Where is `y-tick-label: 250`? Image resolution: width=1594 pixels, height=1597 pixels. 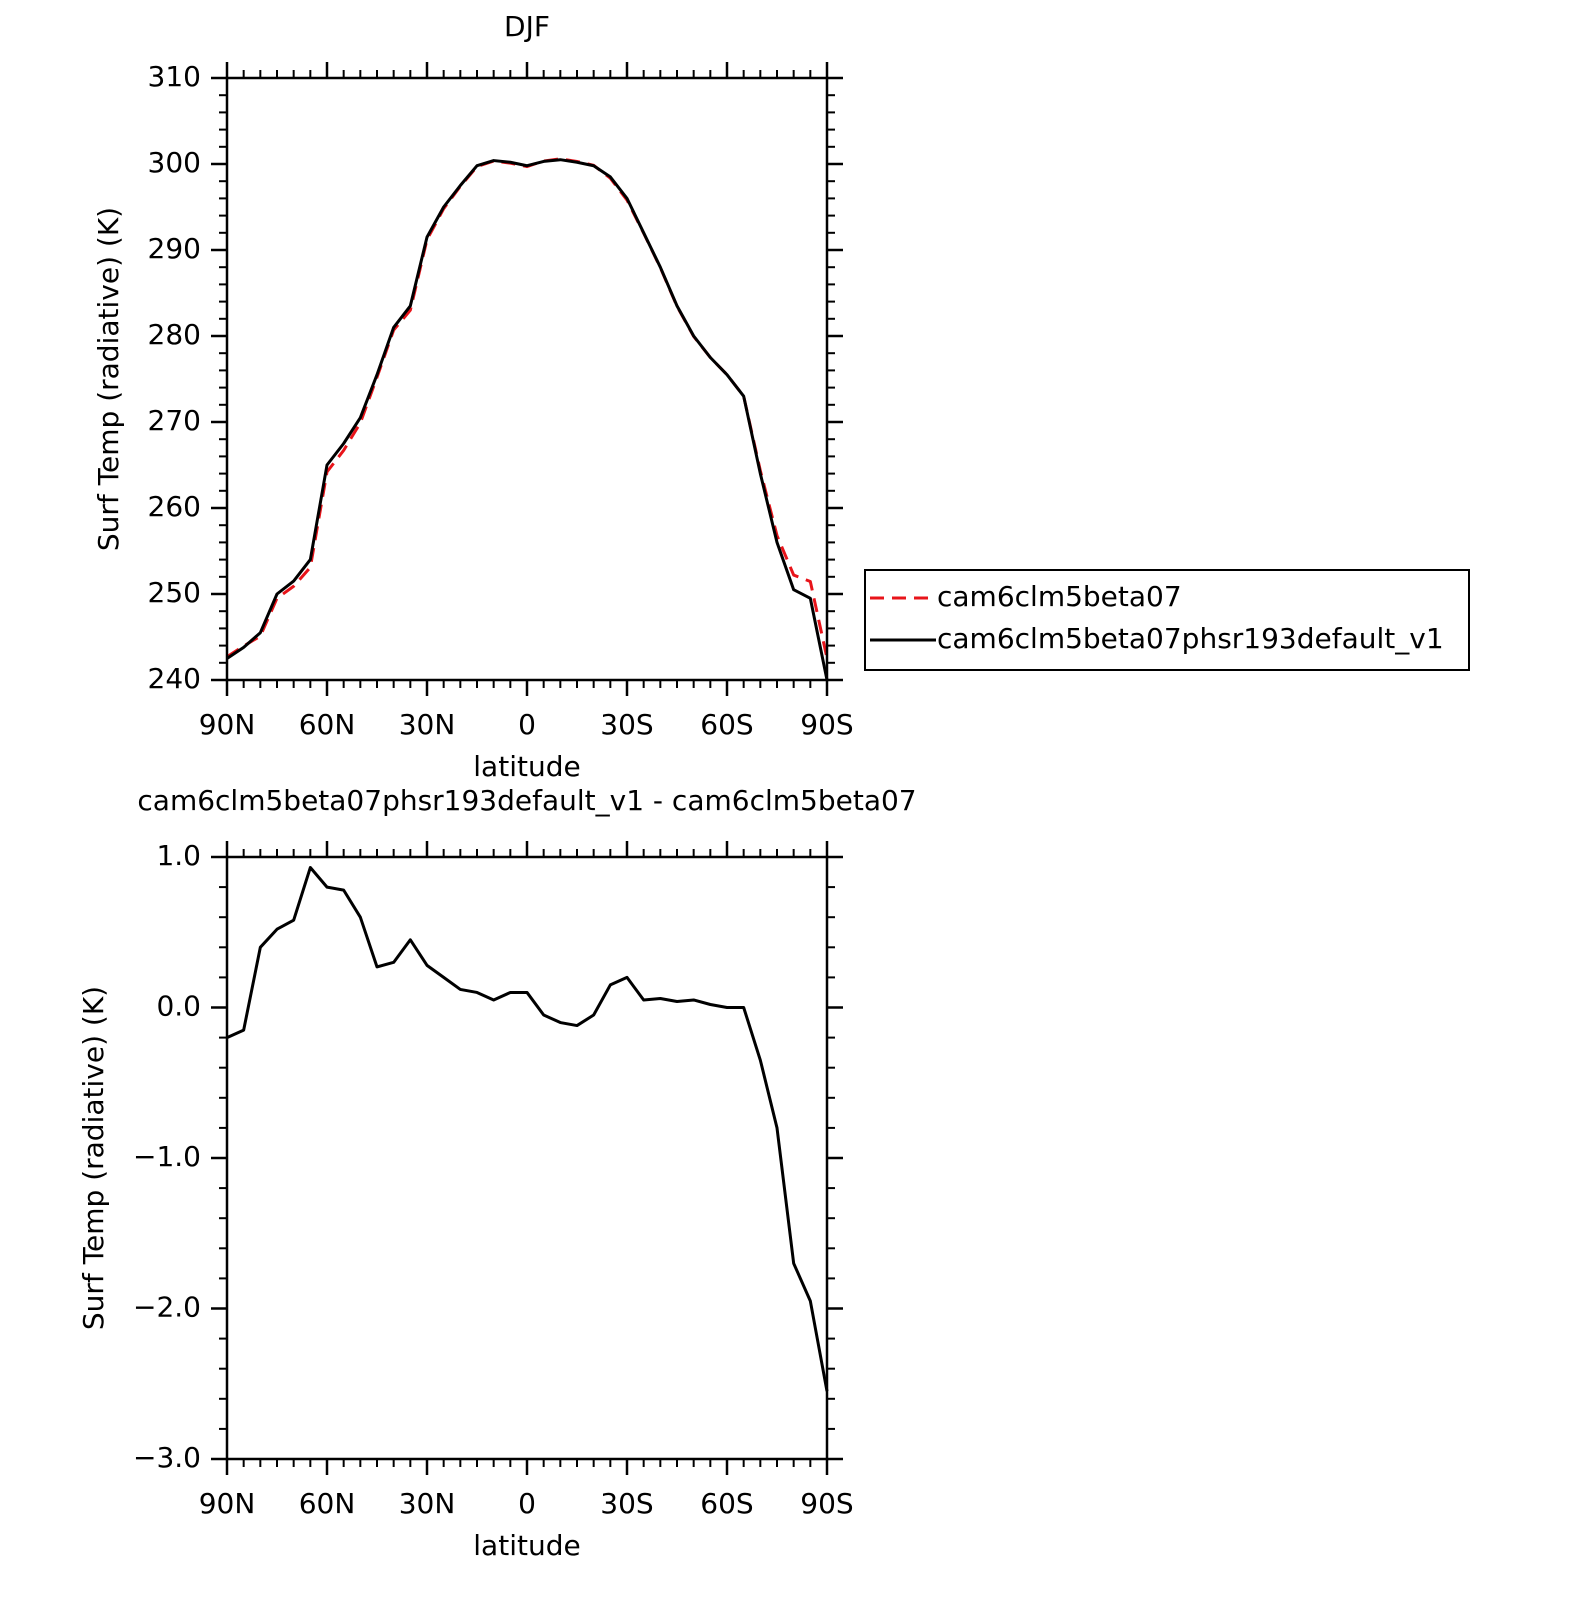
y-tick-label: 250 is located at coordinates (174, 592).